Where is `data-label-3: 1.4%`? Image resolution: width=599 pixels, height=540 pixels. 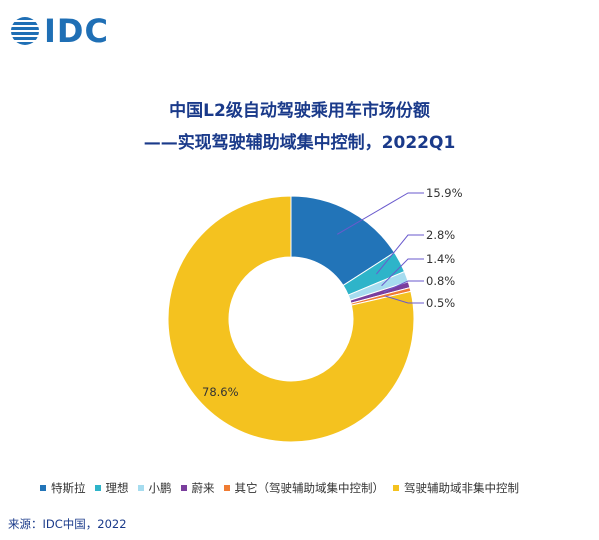 data-label-3: 1.4% is located at coordinates (440, 259).